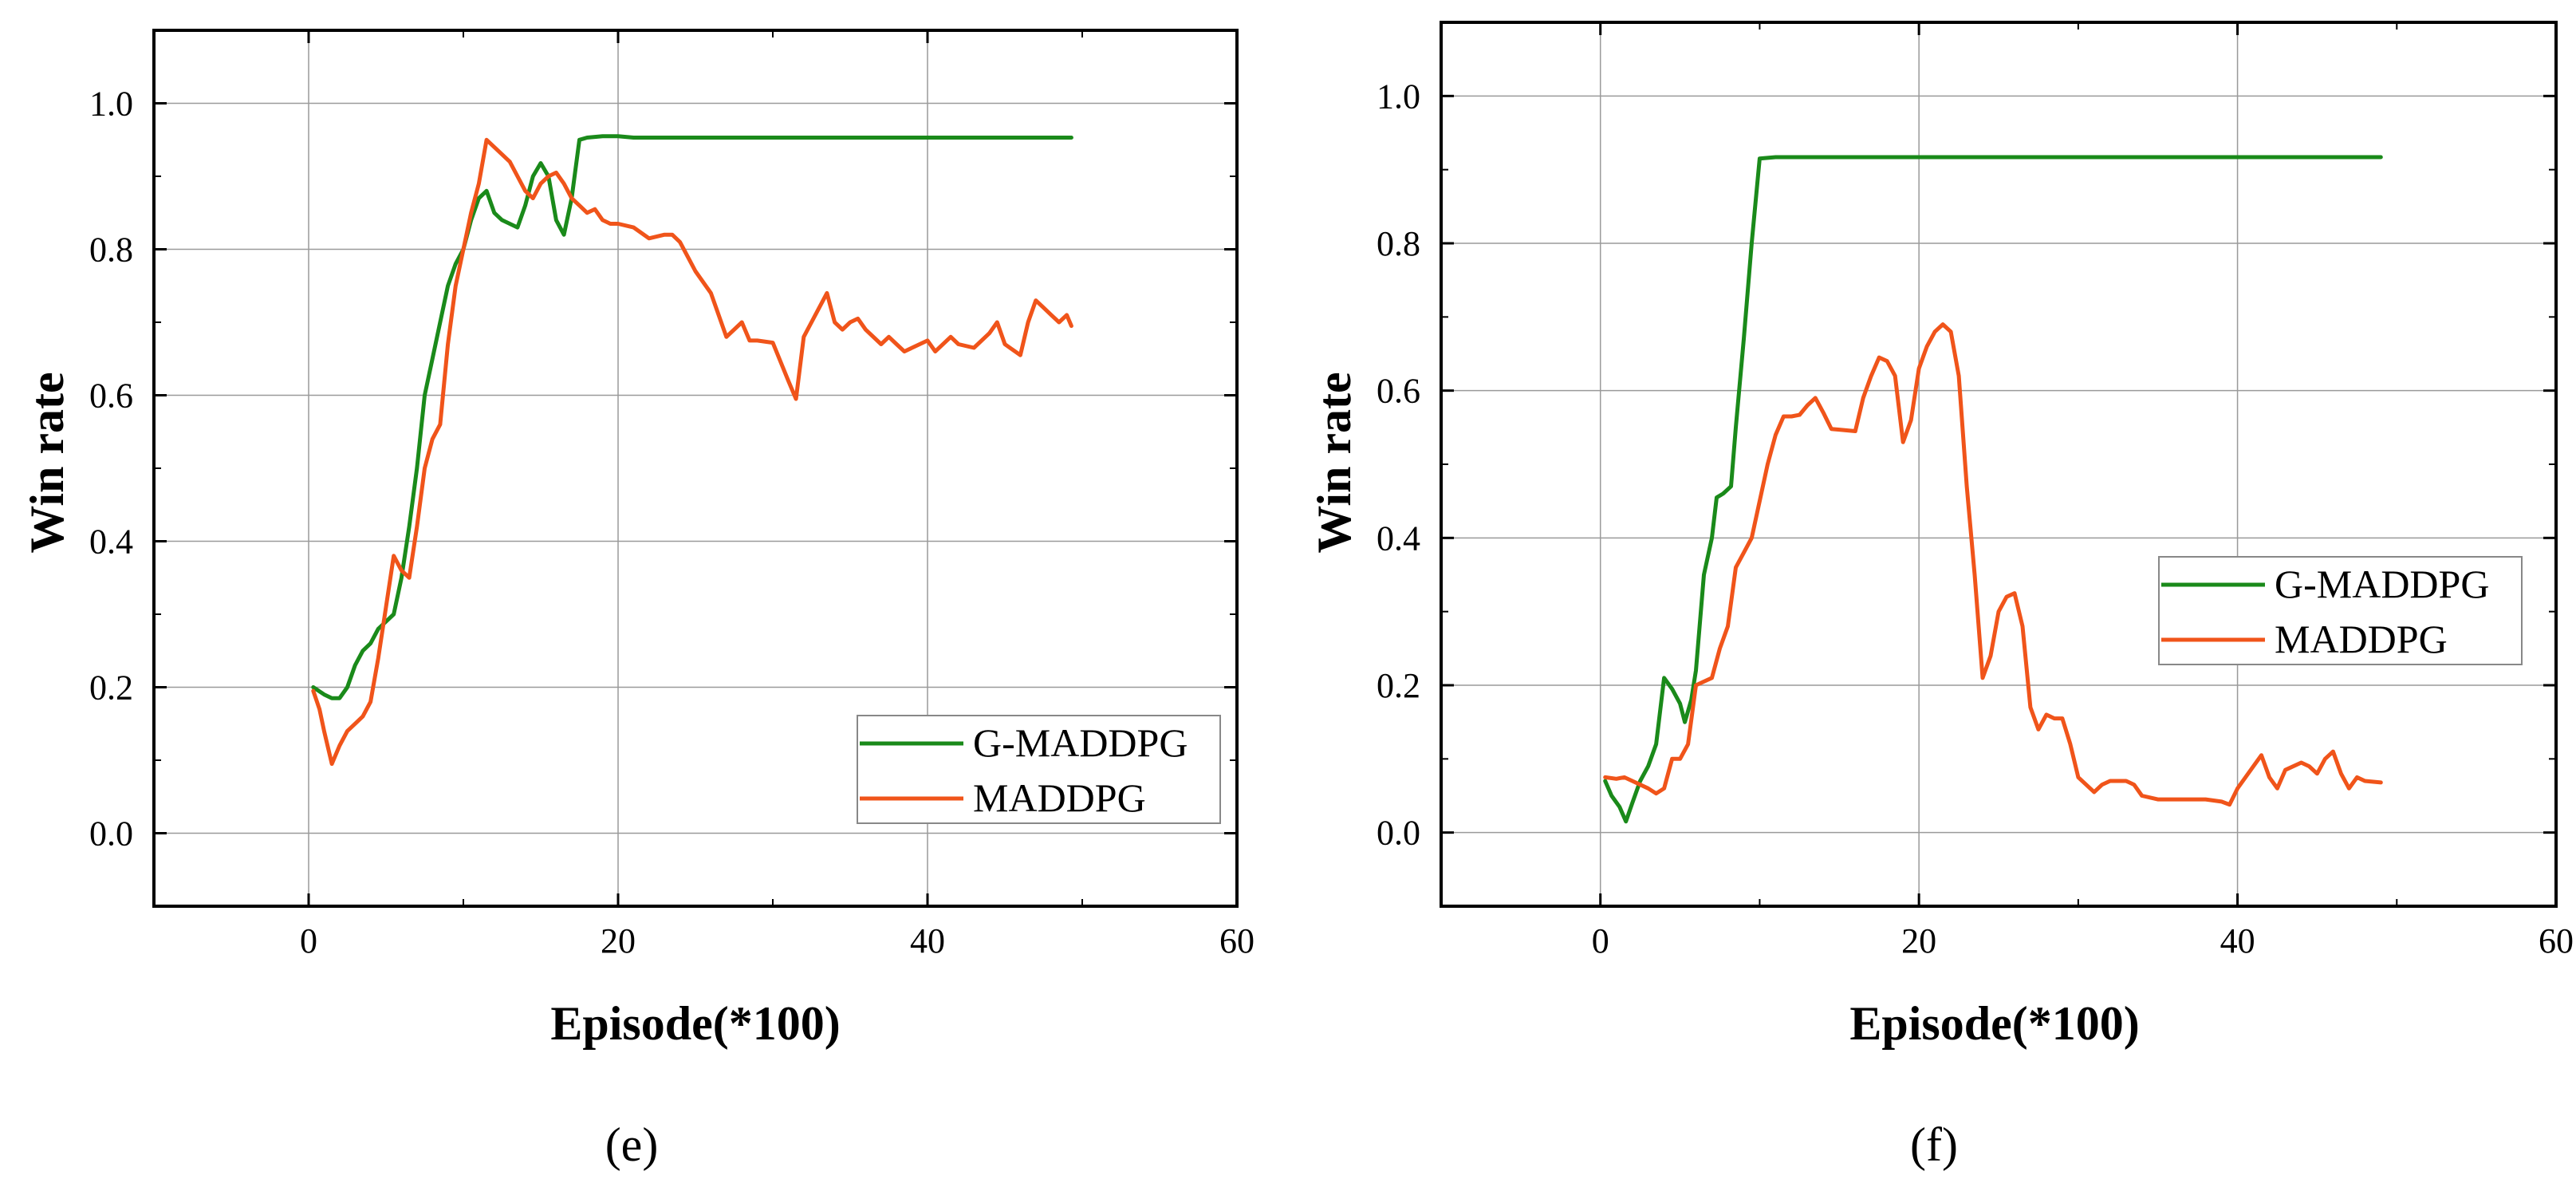  Describe the element at coordinates (632, 1144) in the screenshot. I see `panel-label-e: (e)` at that location.